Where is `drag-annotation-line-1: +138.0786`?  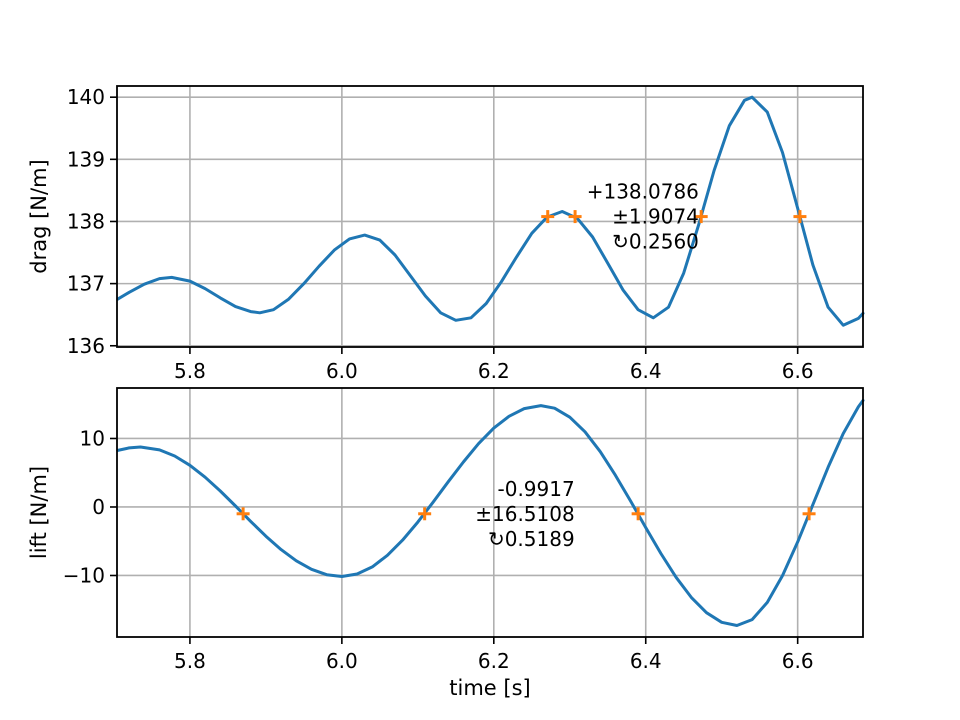 drag-annotation-line-1: +138.0786 is located at coordinates (643, 192).